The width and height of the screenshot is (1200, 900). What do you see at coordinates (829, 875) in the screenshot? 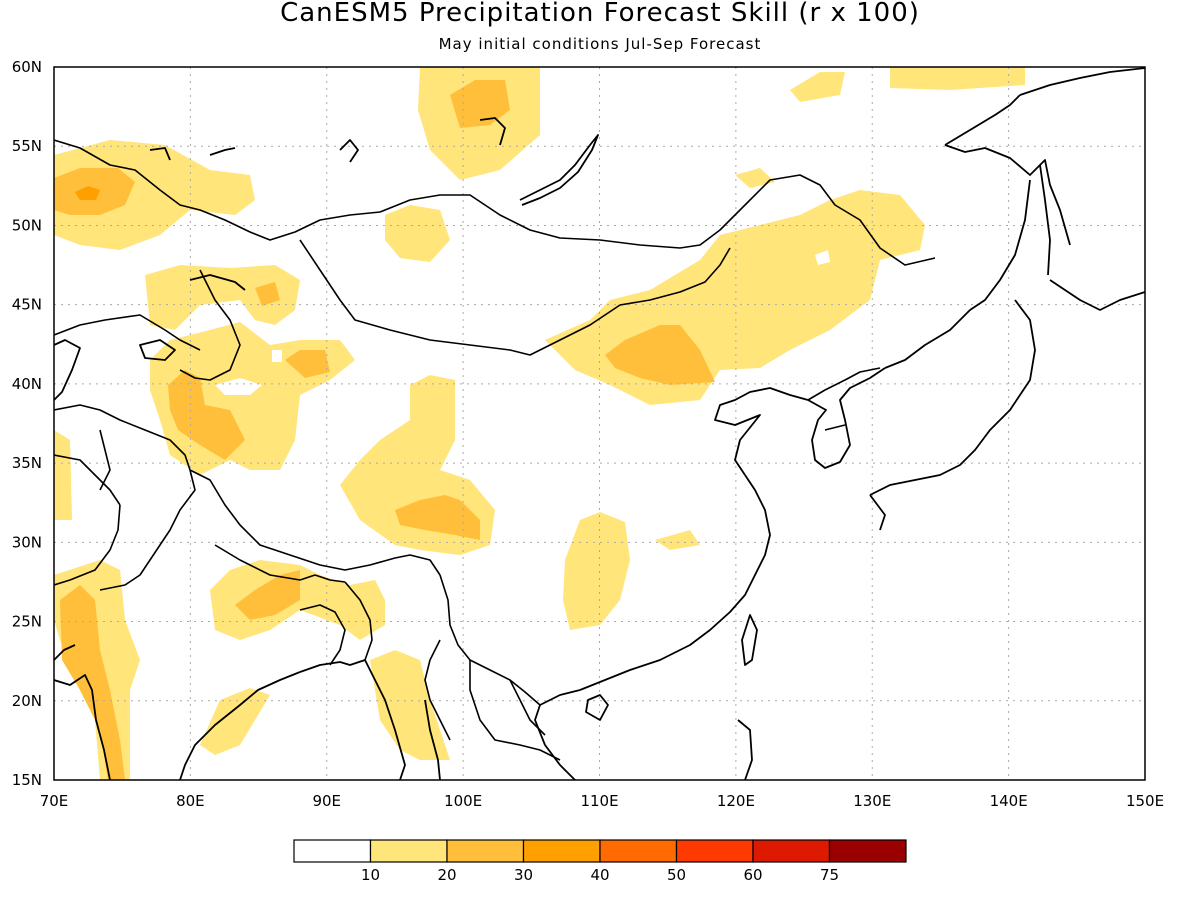
I see `colorbar-label: 75` at bounding box center [829, 875].